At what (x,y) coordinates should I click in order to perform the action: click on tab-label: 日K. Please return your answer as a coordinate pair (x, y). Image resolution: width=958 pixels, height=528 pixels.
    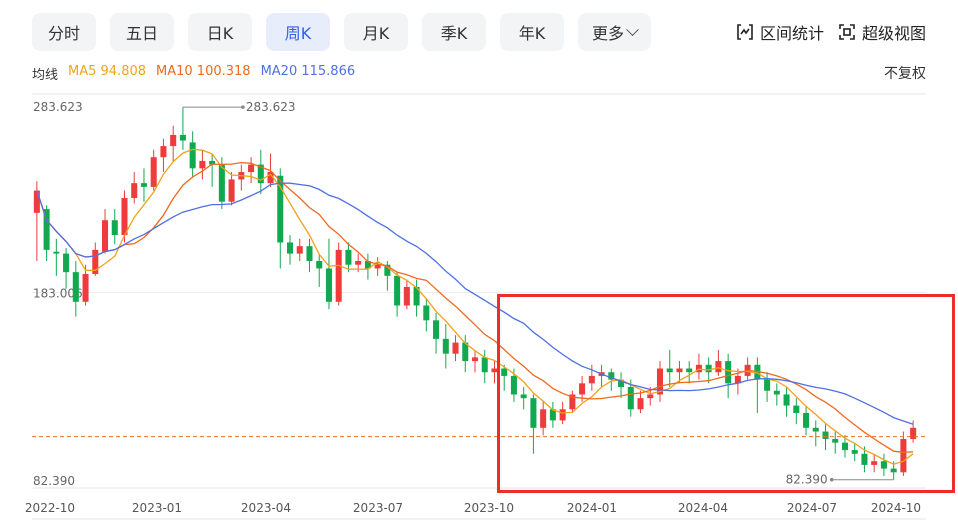
    Looking at the image, I should click on (220, 33).